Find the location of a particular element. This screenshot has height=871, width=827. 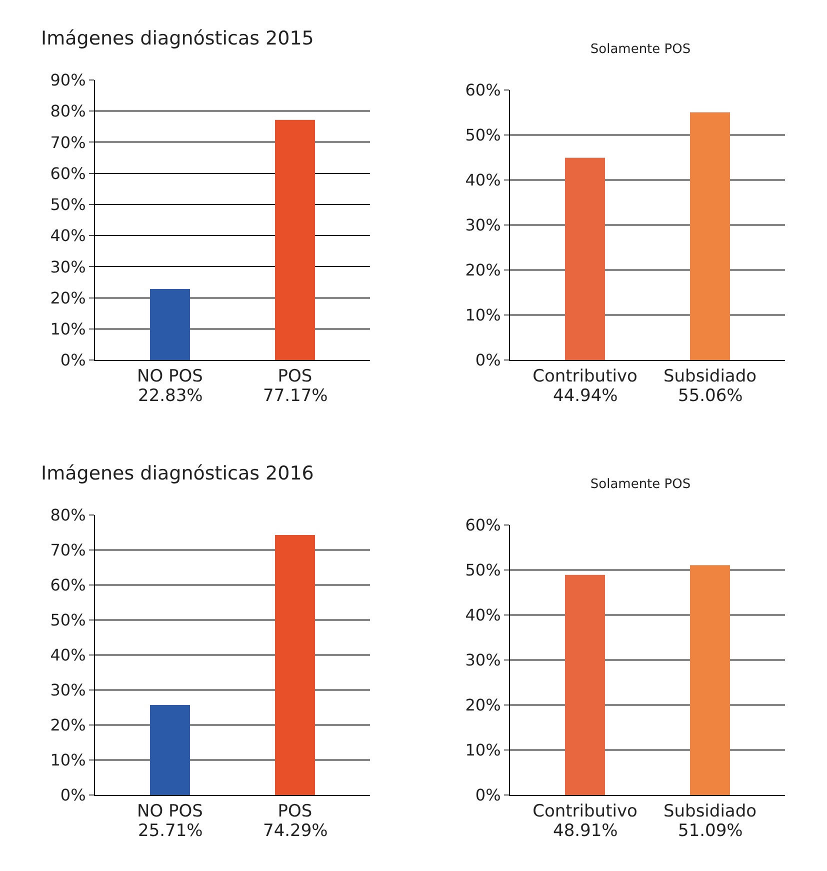

data-label: 48.91% is located at coordinates (585, 831).